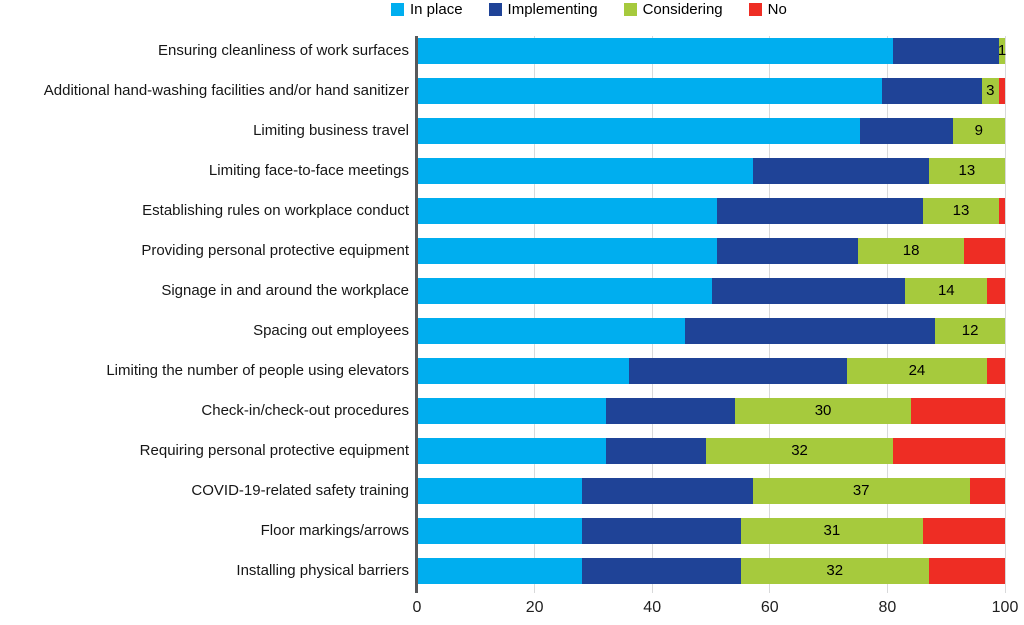  I want to click on segment-considering: 37, so click(861, 491).